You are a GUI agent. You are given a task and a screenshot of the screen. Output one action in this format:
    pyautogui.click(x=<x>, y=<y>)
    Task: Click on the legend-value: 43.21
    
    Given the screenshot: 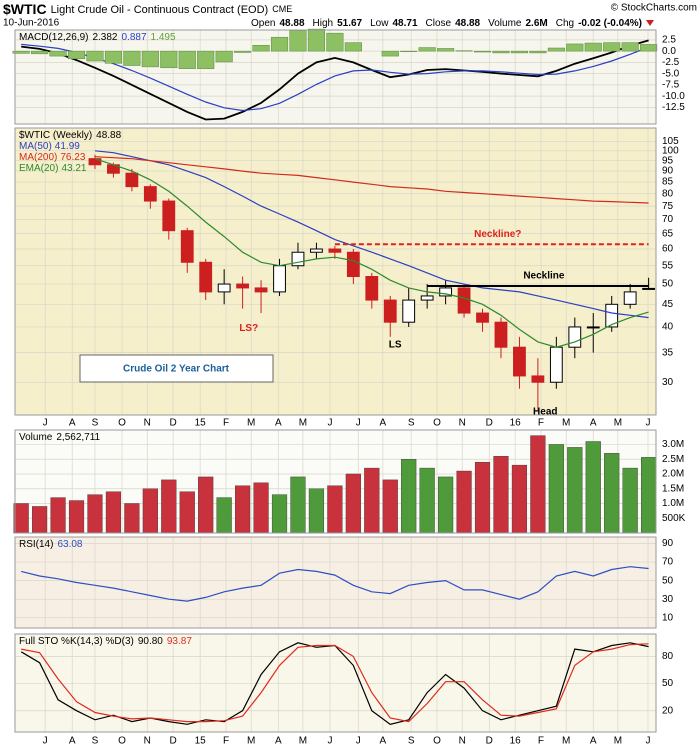 What is the action you would take?
    pyautogui.click(x=73, y=168)
    